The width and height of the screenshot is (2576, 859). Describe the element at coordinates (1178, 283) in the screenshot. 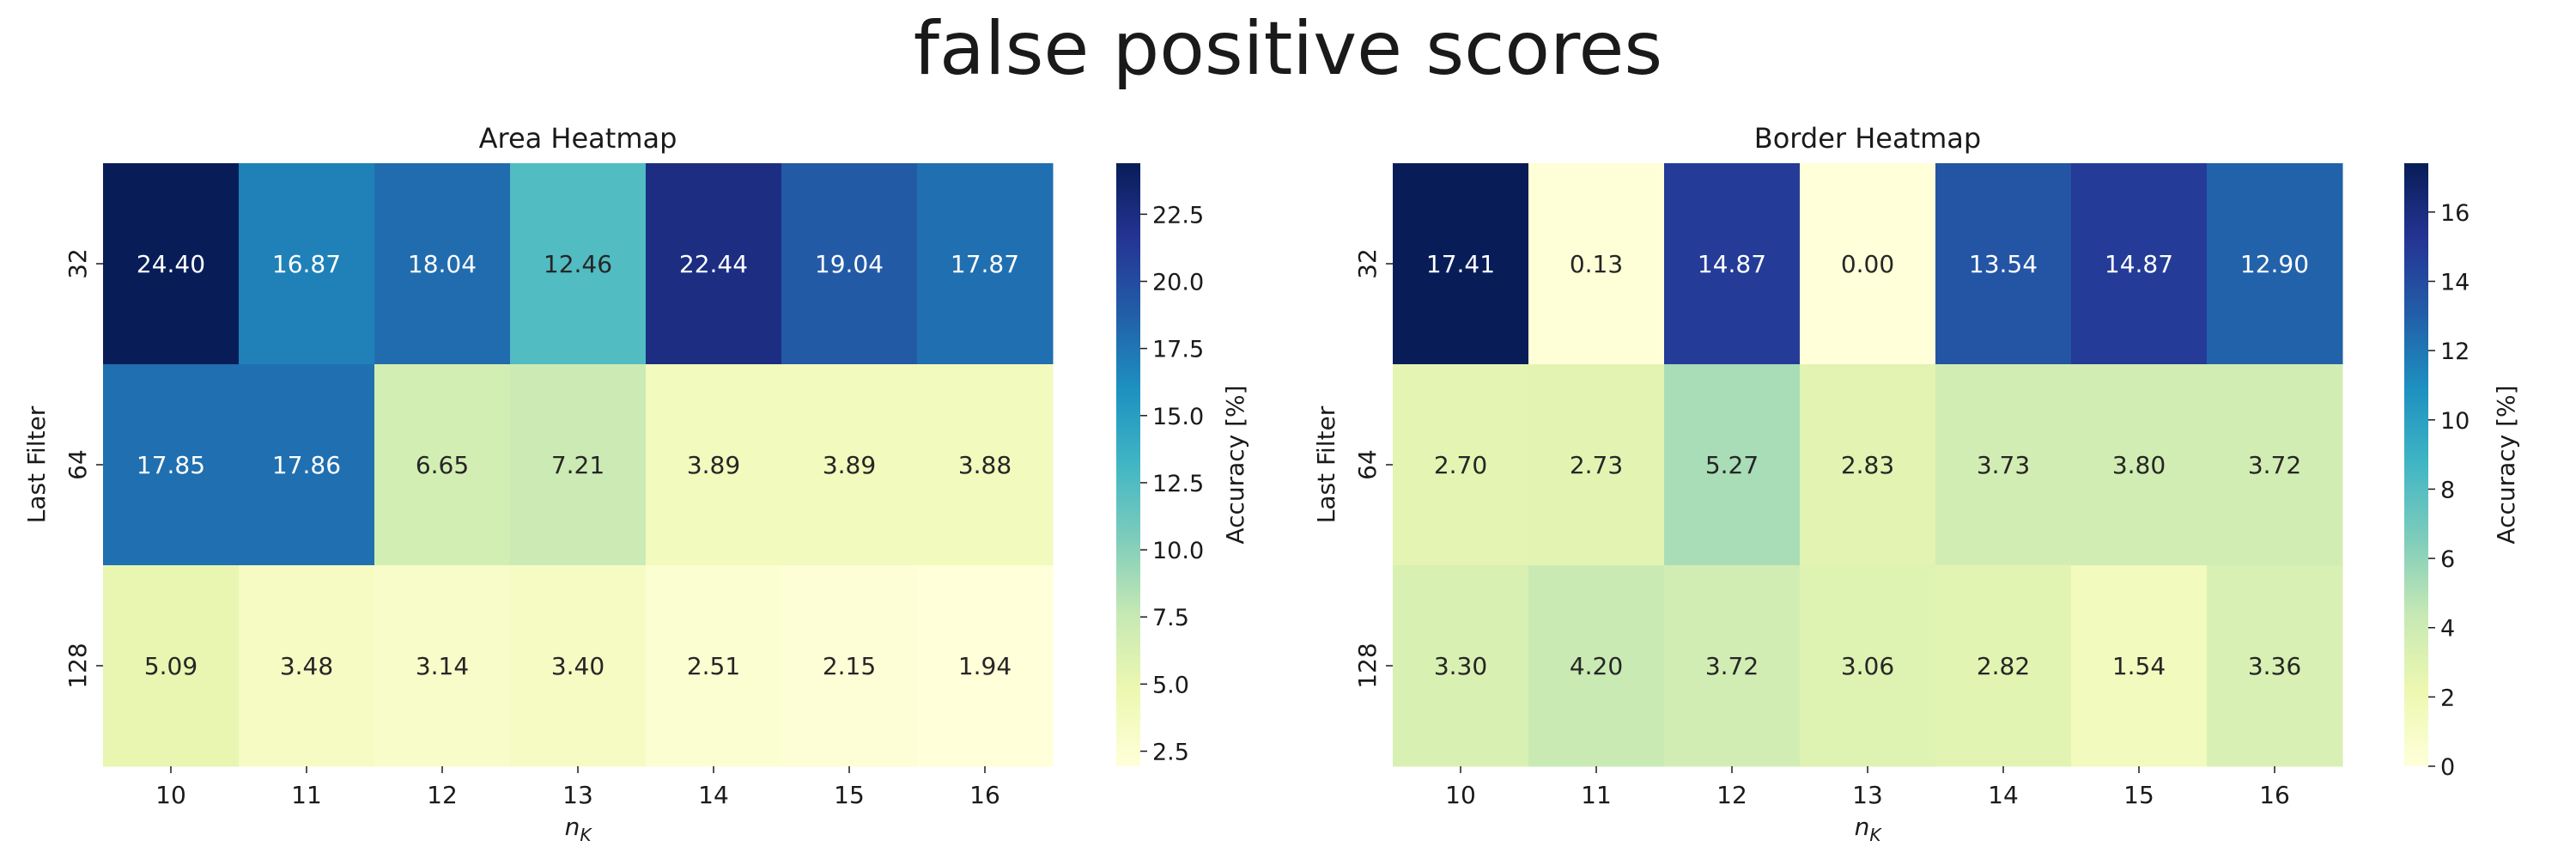

I see `colorbar-tick-label: 20.0` at that location.